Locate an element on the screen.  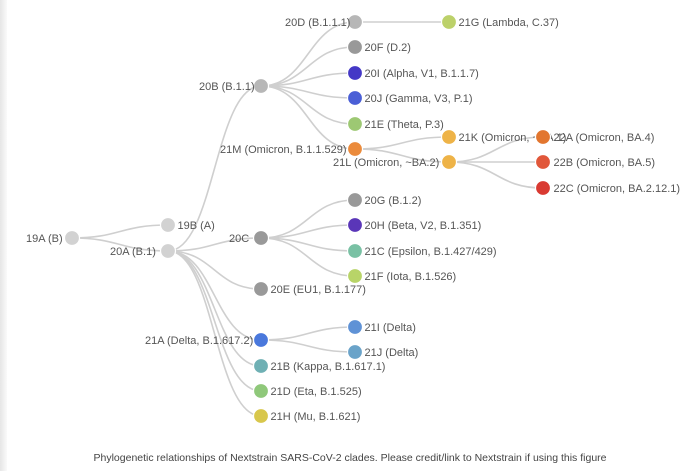
clade-label-22c: 22C (Omicron, BA.2.12.1) is located at coordinates (617, 189).